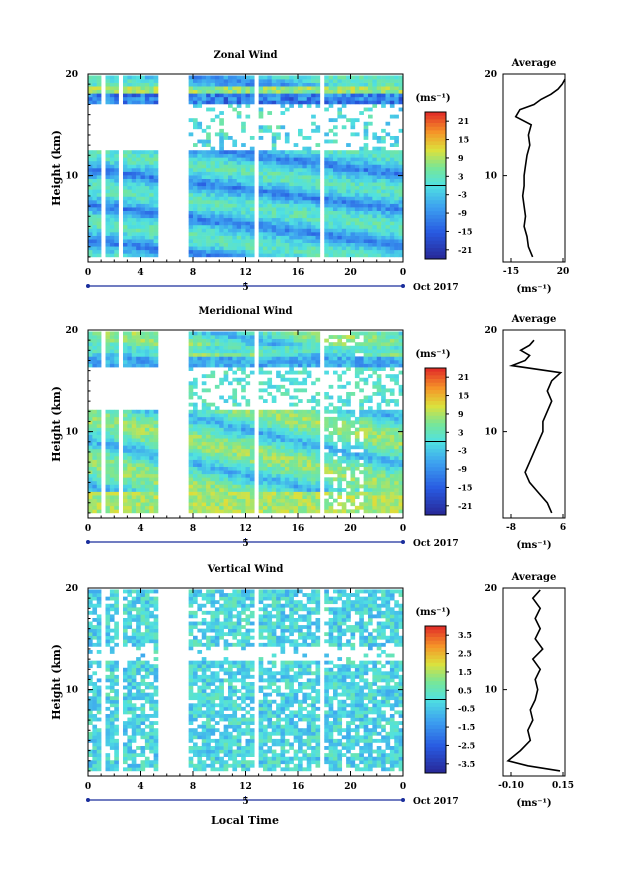 The image size is (619, 873). What do you see at coordinates (563, 528) in the screenshot?
I see `average-x-tick-label: 6` at bounding box center [563, 528].